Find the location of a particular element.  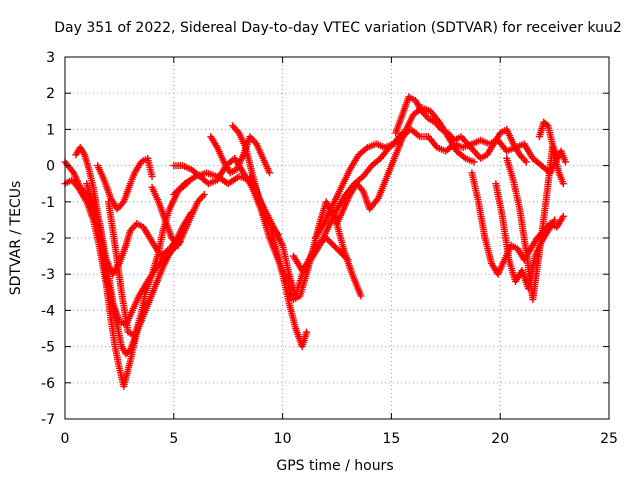

y-tick-label: -5 is located at coordinates (48, 348).